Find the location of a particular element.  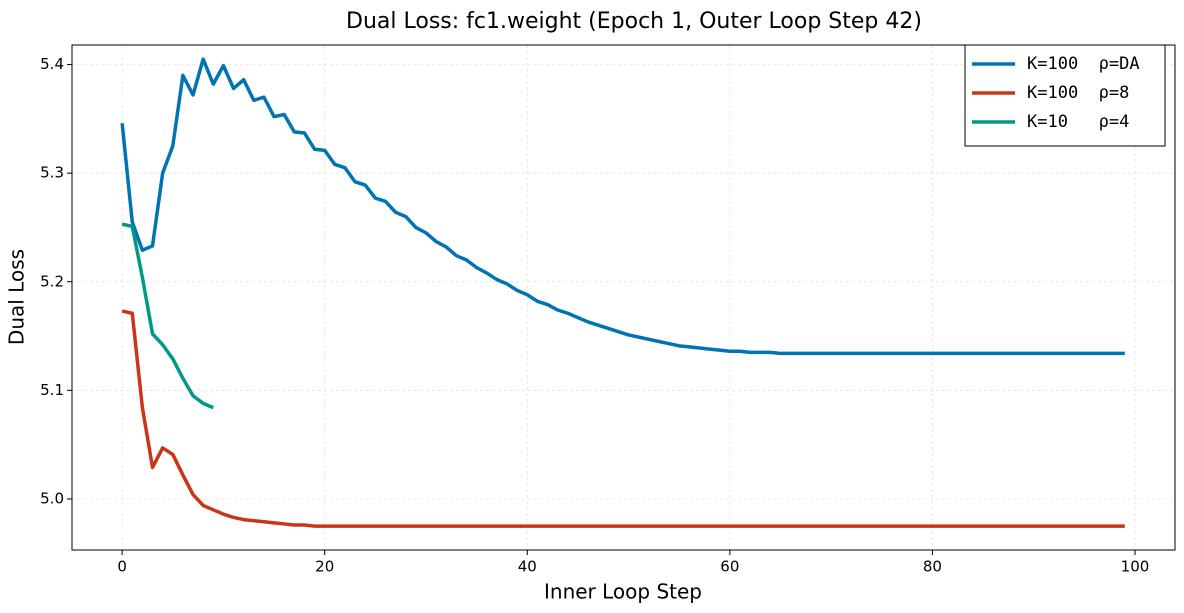

x-tick-label: 80 is located at coordinates (932, 567).